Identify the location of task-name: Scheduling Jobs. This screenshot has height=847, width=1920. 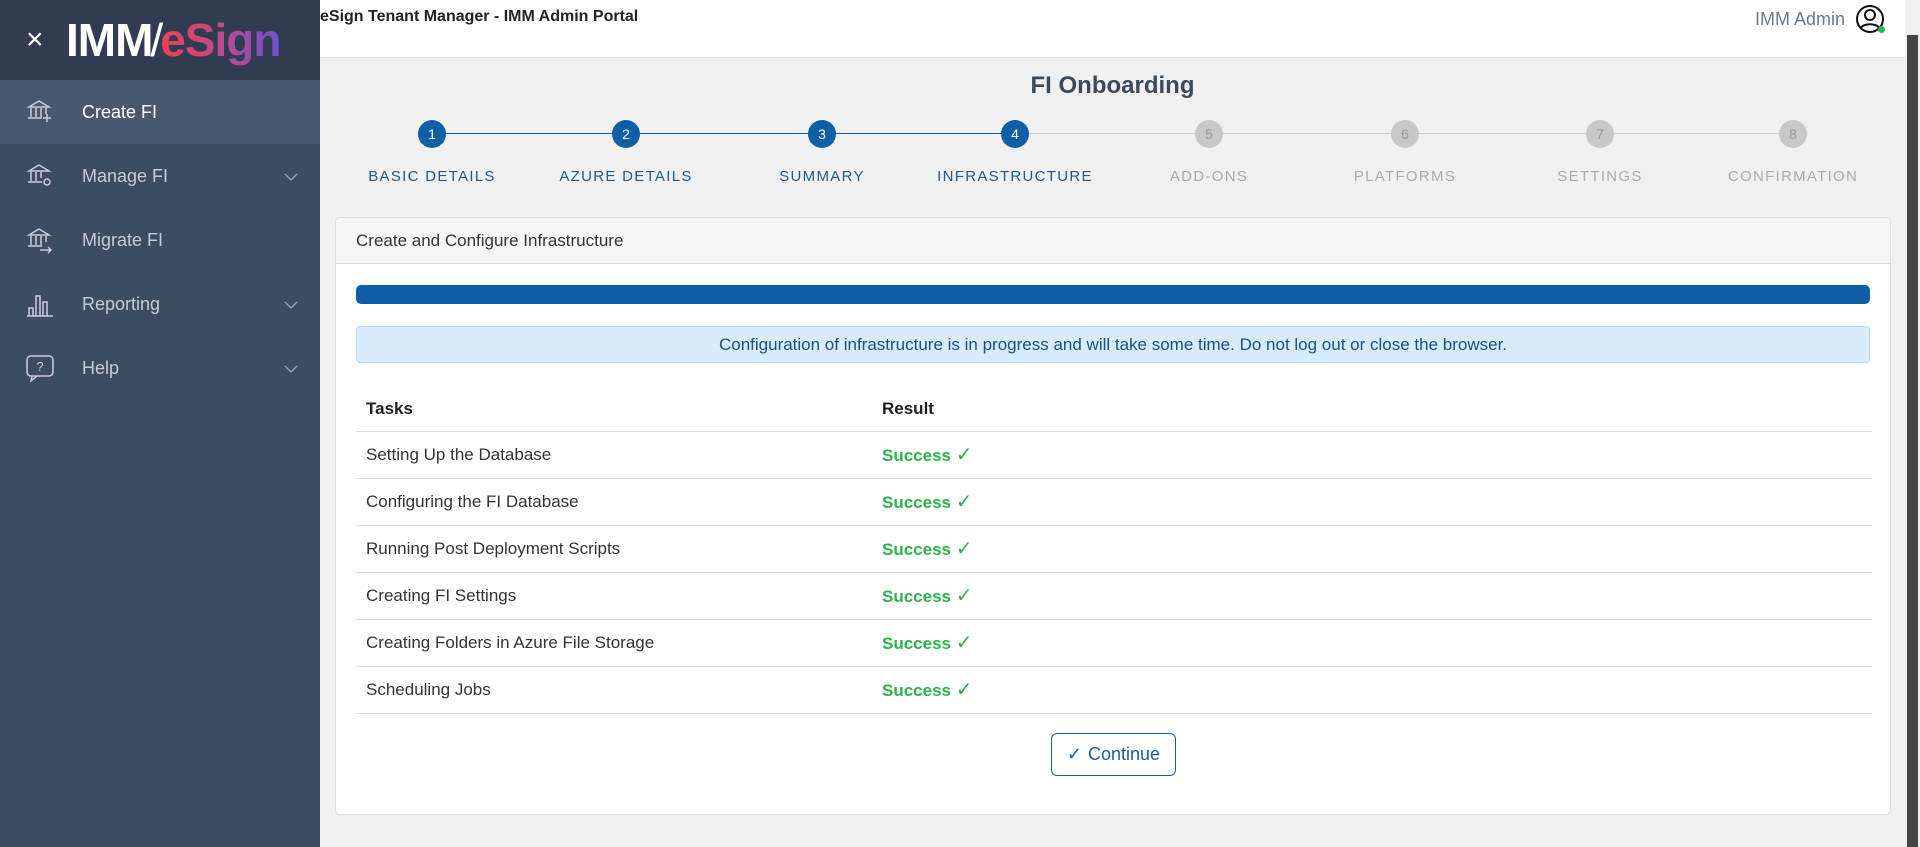
(614, 690).